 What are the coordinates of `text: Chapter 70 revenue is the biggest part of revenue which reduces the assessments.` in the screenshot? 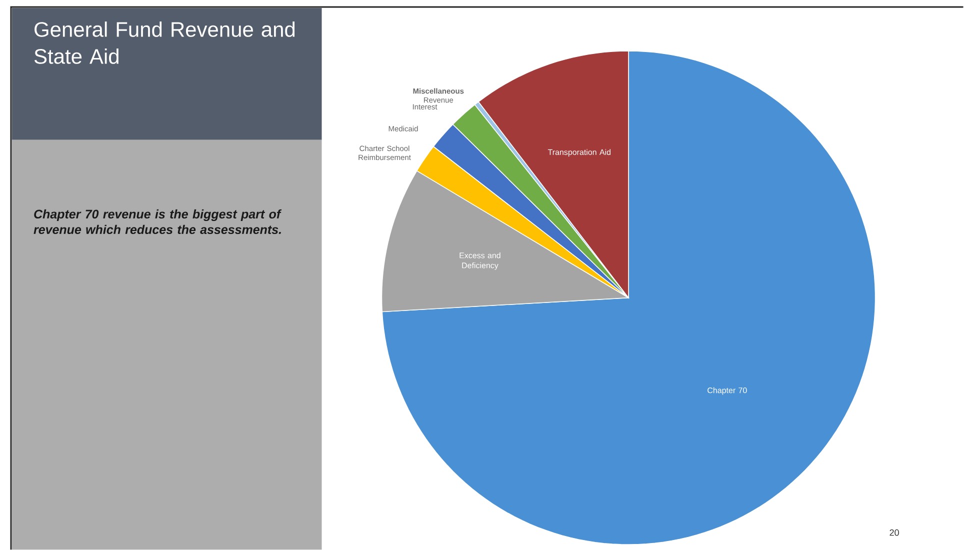 It's located at (158, 221).